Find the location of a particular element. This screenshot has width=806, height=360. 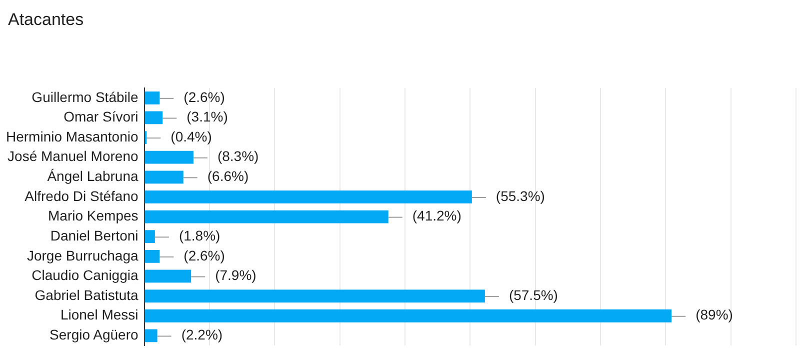

data-label: (2.2%) is located at coordinates (202, 334).